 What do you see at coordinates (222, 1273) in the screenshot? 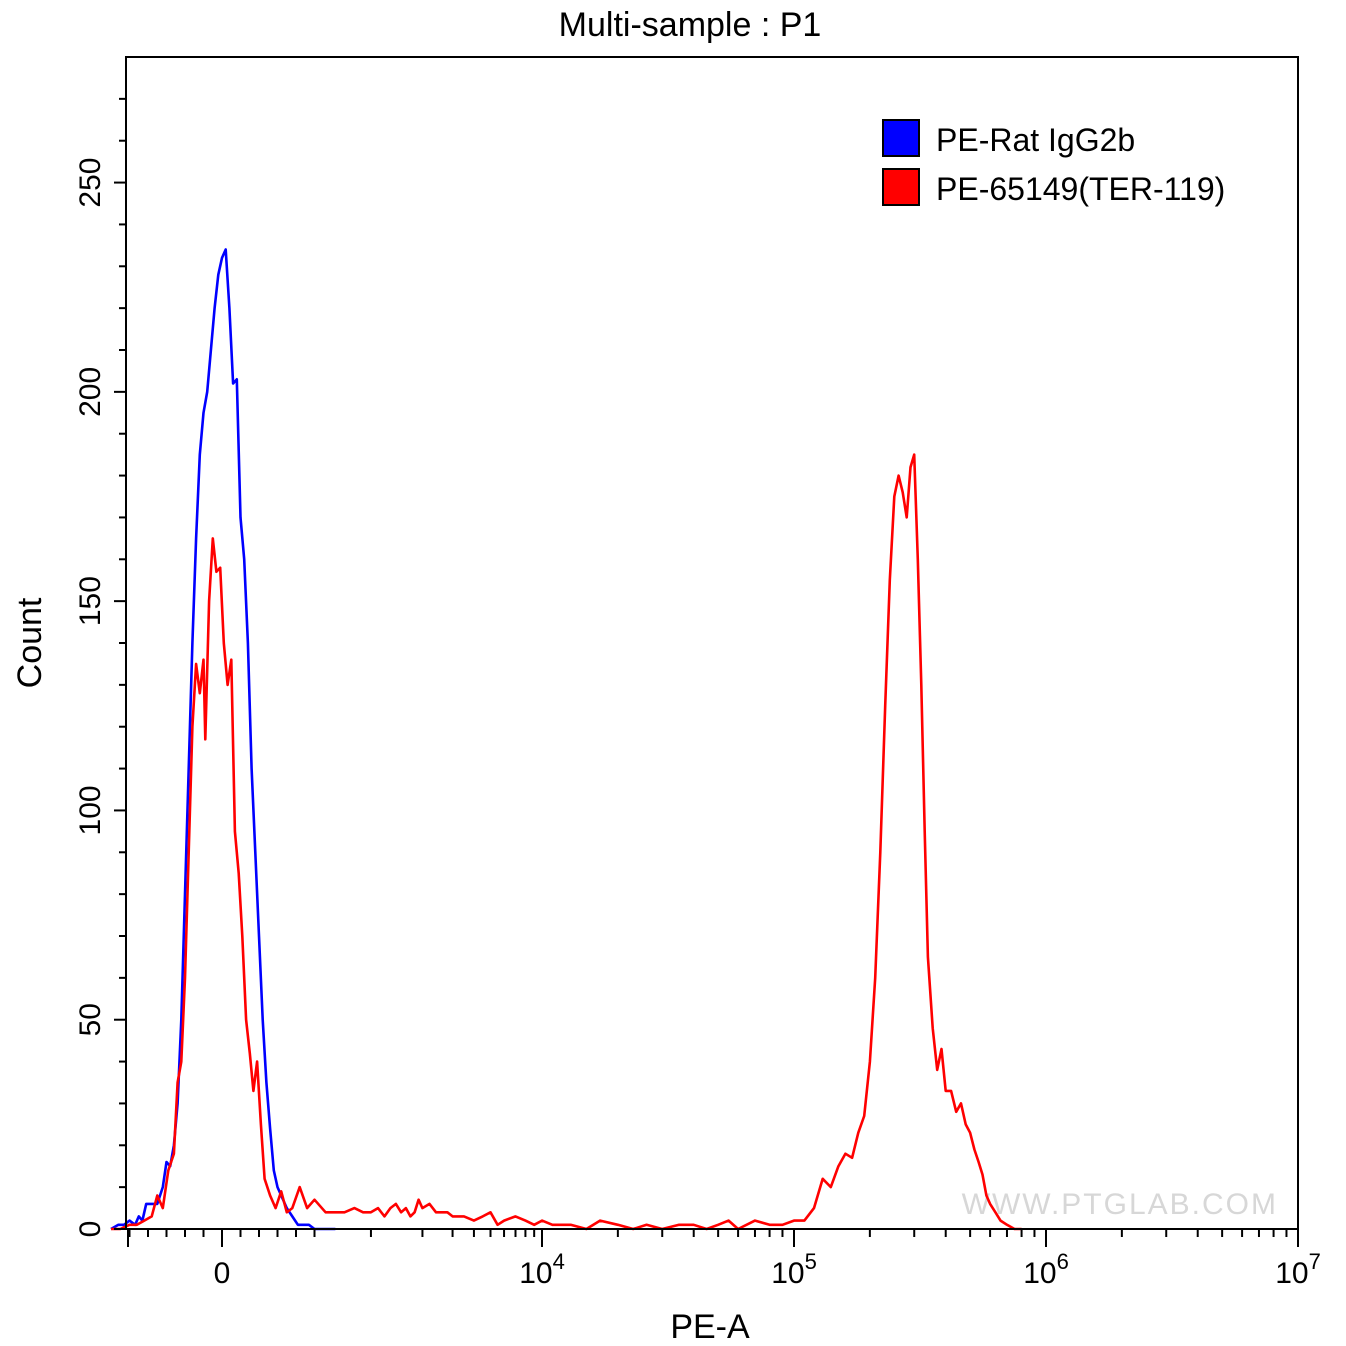
I see `x-tick-label: 0` at bounding box center [222, 1273].